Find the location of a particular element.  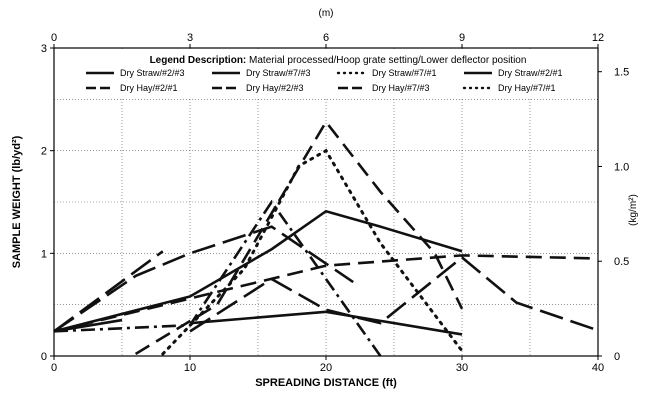

legend-box is located at coordinates (337, 74).